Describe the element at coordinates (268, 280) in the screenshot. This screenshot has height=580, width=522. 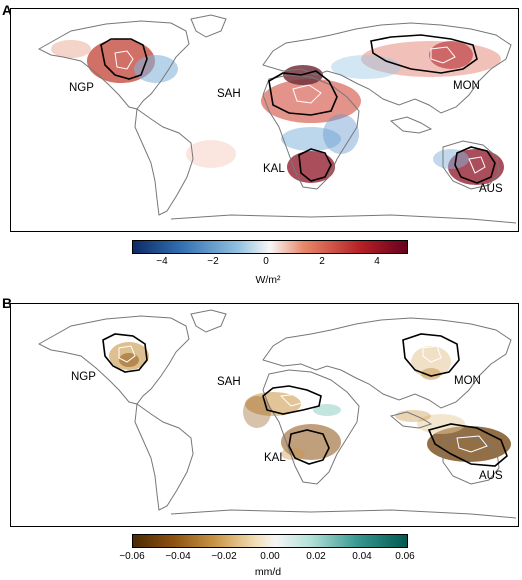
I see `panel-a-unit-label: W/m²` at that location.